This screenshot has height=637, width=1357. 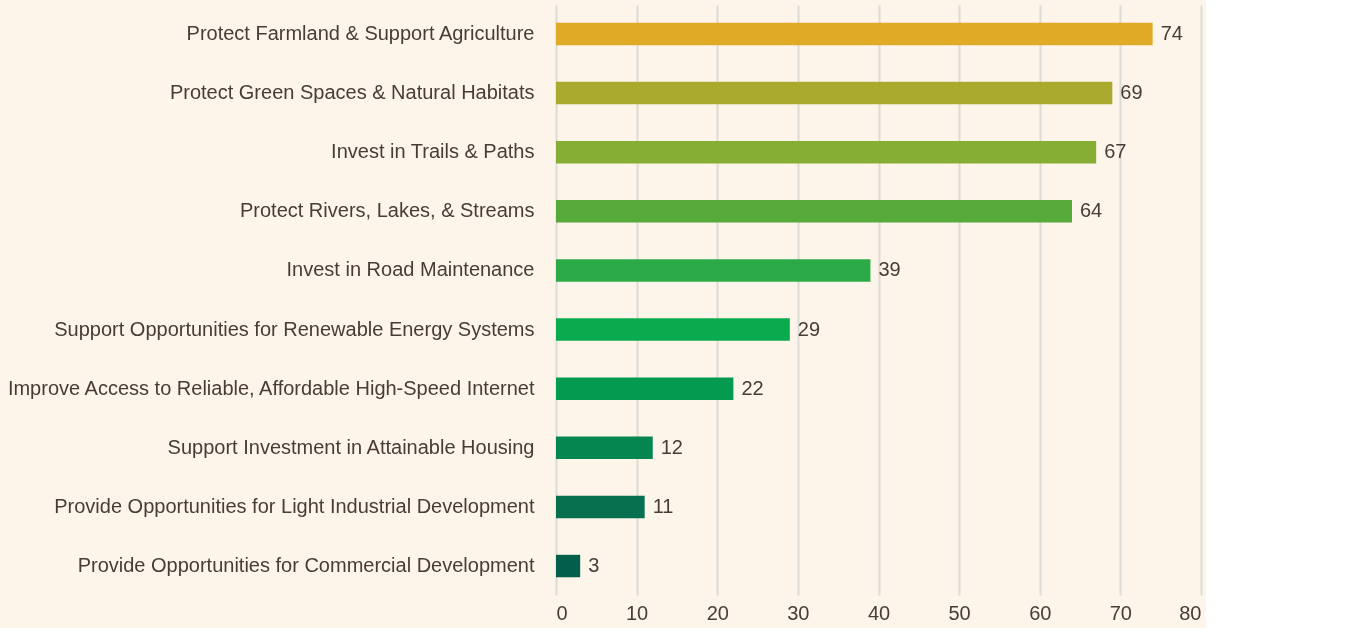 I want to click on data-label: 22, so click(x=752, y=387).